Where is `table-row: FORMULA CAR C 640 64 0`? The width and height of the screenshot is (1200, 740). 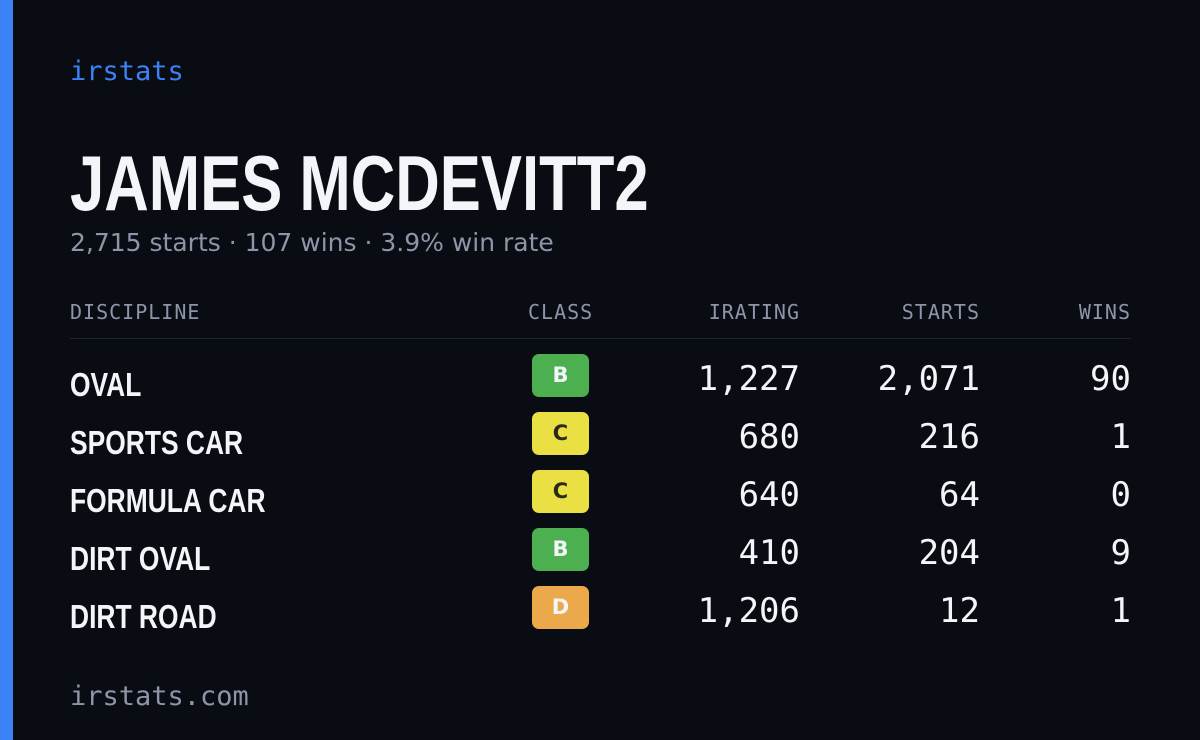
table-row: FORMULA CAR C 640 64 0 is located at coordinates (600, 493).